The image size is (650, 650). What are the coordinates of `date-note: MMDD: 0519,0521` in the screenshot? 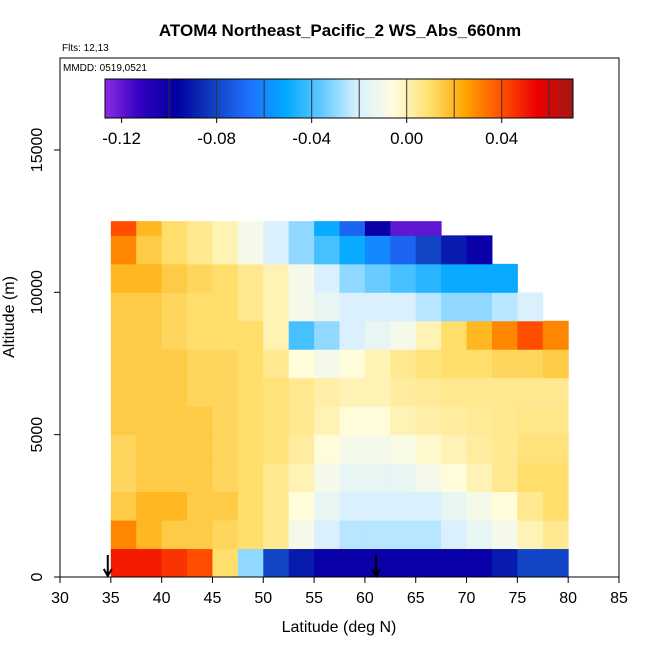 It's located at (105, 68).